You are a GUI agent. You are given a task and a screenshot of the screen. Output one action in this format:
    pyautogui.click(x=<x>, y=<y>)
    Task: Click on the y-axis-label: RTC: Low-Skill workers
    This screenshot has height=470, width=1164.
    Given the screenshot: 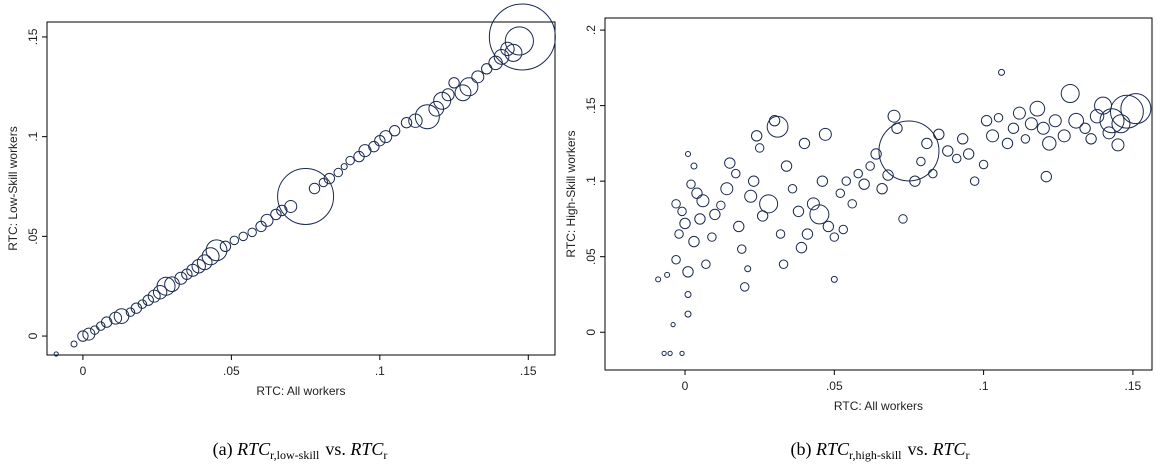 What is the action you would take?
    pyautogui.click(x=13, y=188)
    